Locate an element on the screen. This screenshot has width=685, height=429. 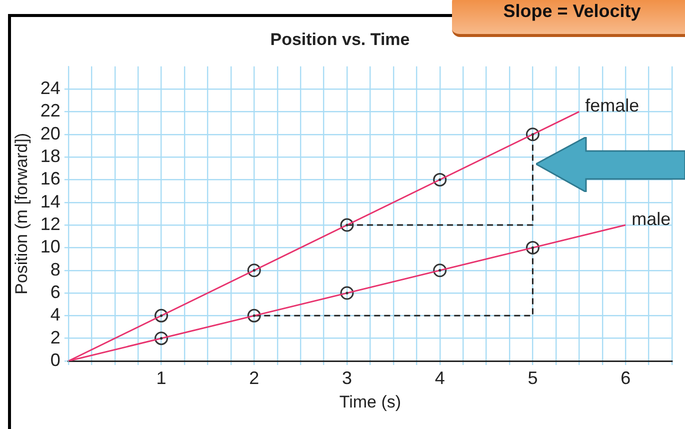
x-axis-title: Time (s) is located at coordinates (370, 402).